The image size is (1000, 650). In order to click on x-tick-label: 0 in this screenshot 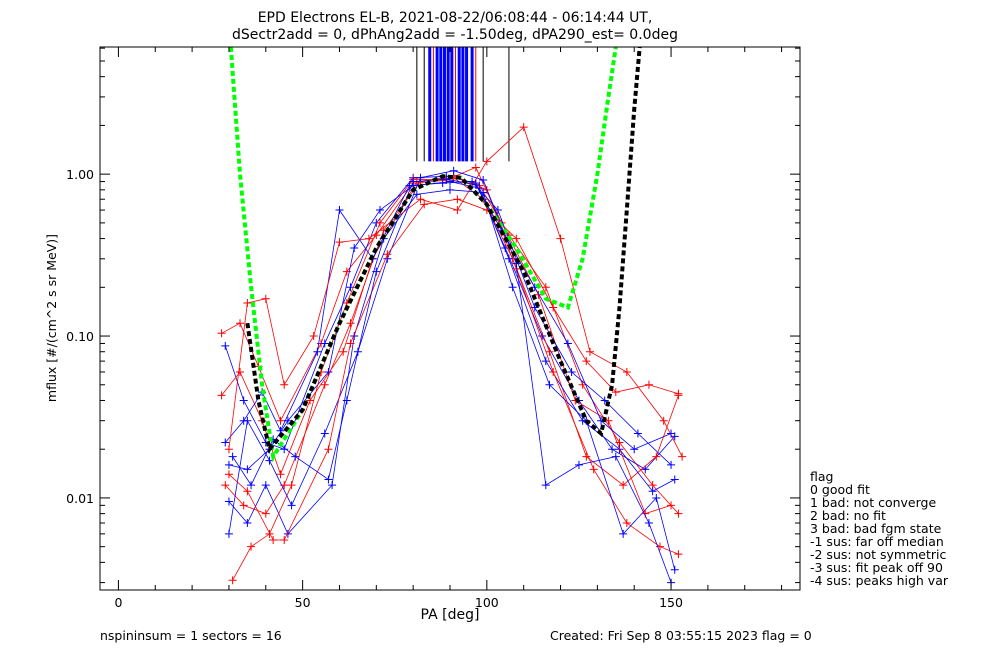, I will do `click(118, 602)`.